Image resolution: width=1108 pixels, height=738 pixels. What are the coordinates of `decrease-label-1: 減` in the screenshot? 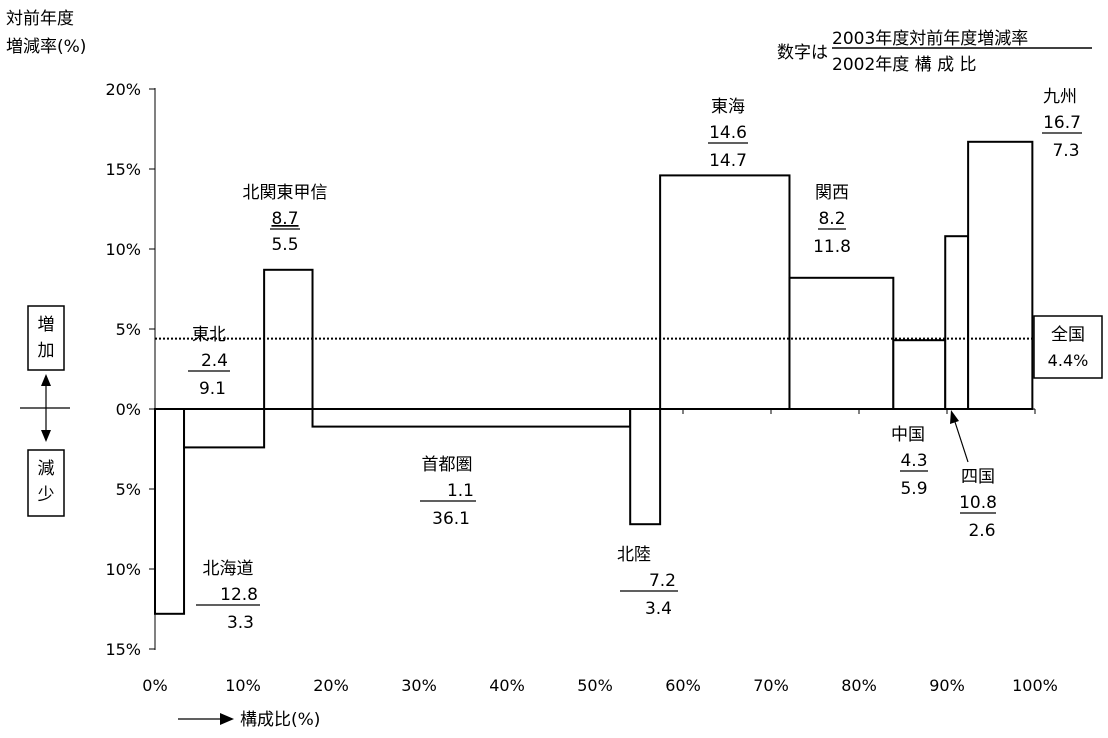 It's located at (46, 469).